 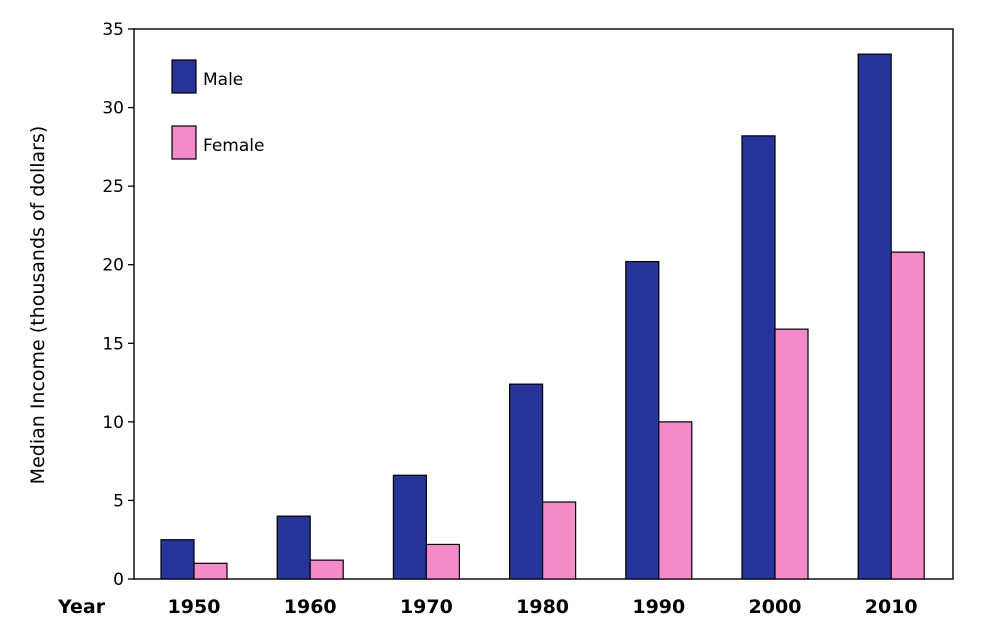 What do you see at coordinates (907, 415) in the screenshot?
I see `bar-female-2010` at bounding box center [907, 415].